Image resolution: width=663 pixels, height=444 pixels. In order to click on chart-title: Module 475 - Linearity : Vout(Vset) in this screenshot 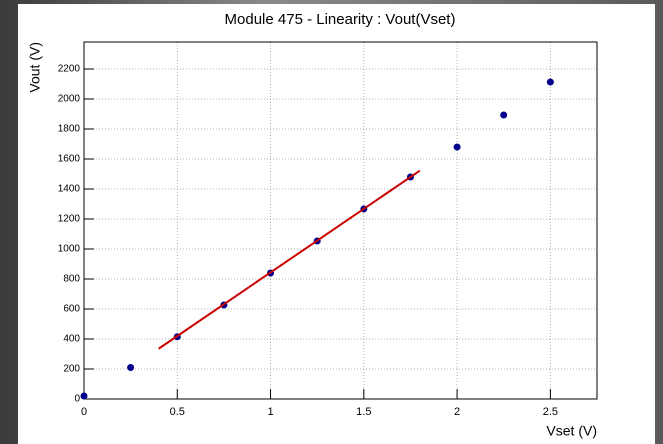, I will do `click(340, 19)`.